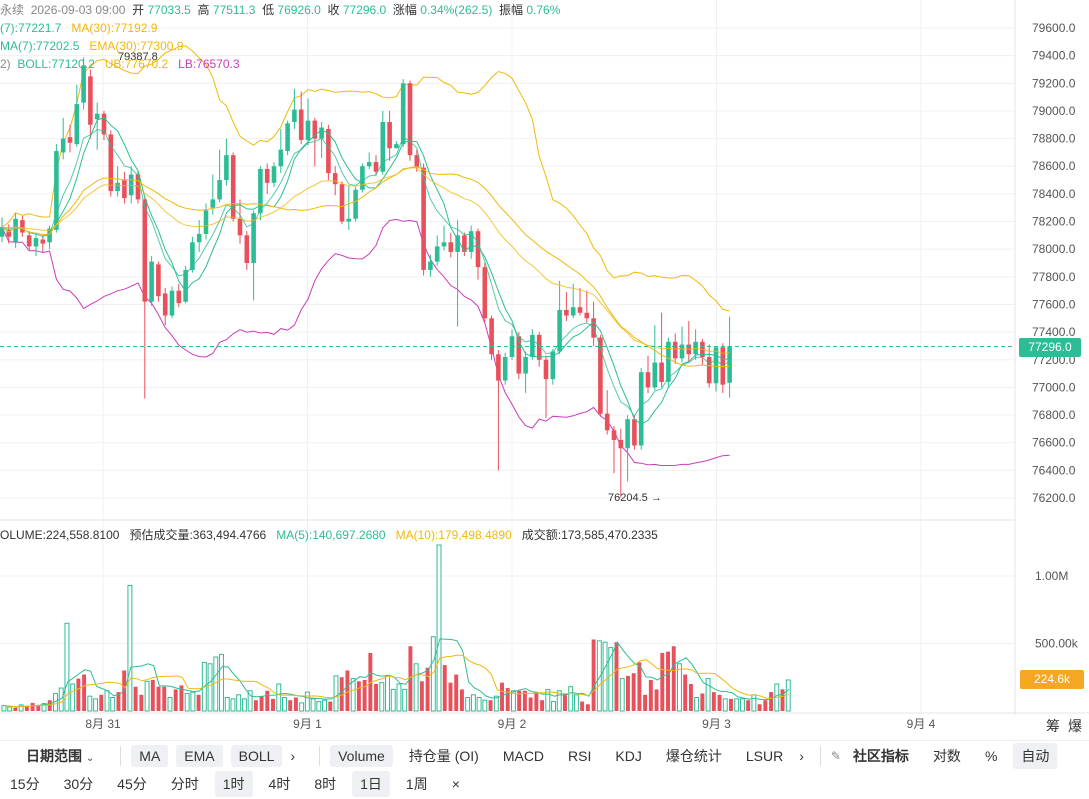 Image resolution: width=1089 pixels, height=799 pixels. Describe the element at coordinates (455, 784) in the screenshot. I see `close-icon: ×` at that location.